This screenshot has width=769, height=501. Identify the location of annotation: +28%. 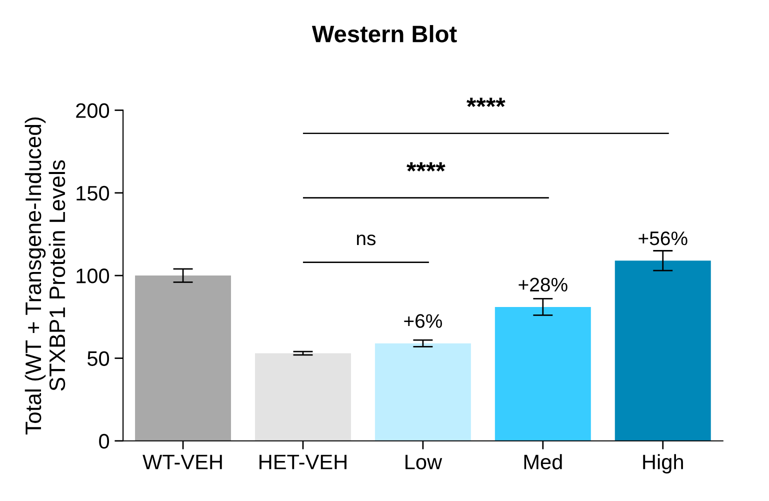
(543, 285).